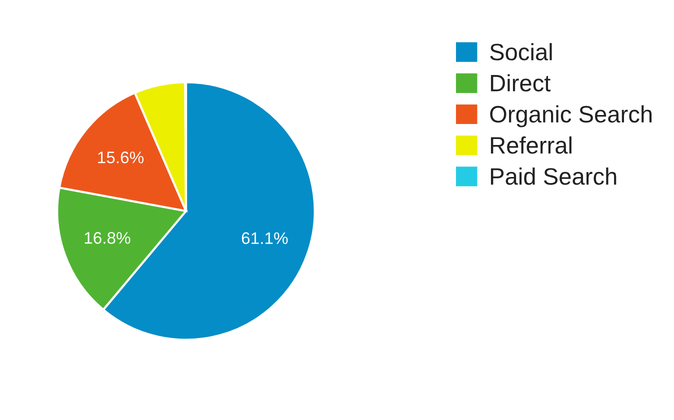 Image resolution: width=674 pixels, height=420 pixels. Describe the element at coordinates (531, 145) in the screenshot. I see `legend-label: Referral` at that location.